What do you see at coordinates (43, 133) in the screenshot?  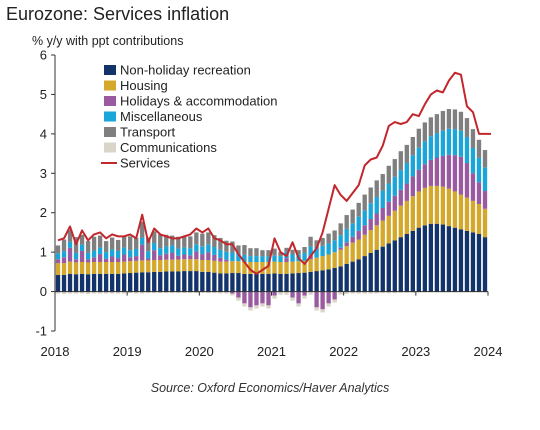 I see `y-tick-label: 4` at bounding box center [43, 133].